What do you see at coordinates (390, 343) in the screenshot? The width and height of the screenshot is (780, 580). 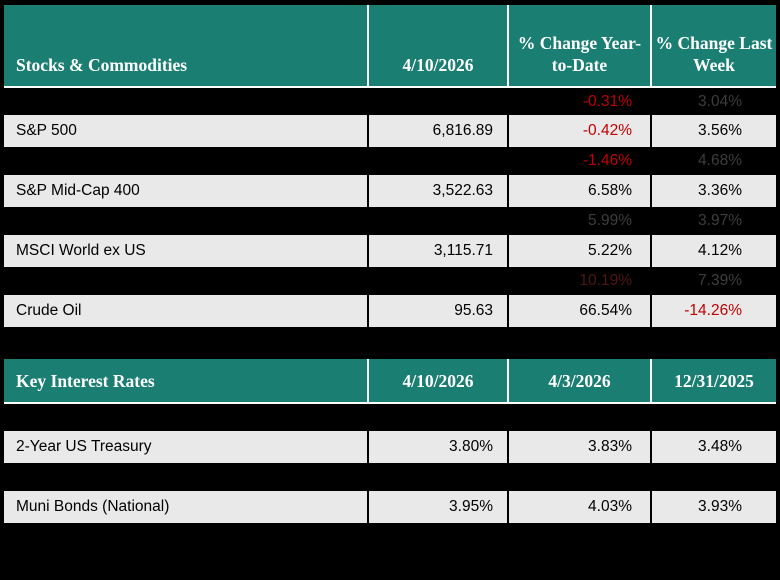 I see `section-gap` at bounding box center [390, 343].